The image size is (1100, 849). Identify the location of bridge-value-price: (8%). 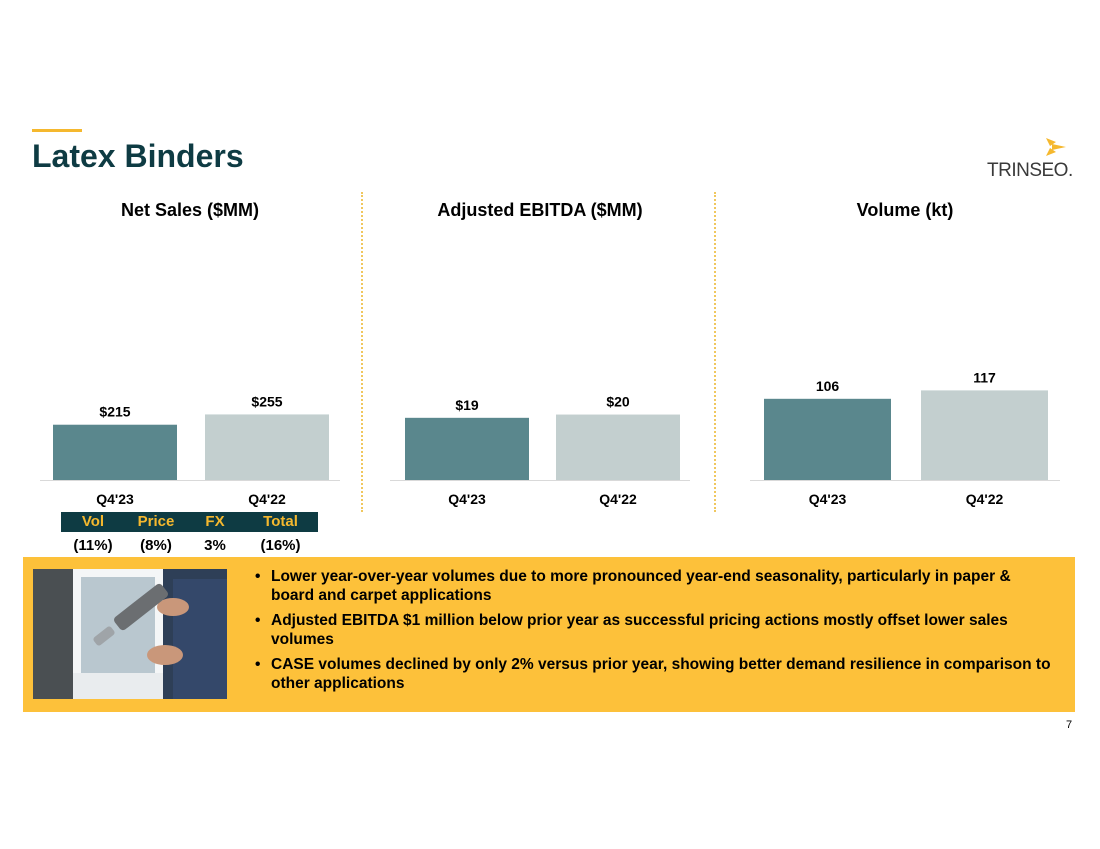
(156, 545).